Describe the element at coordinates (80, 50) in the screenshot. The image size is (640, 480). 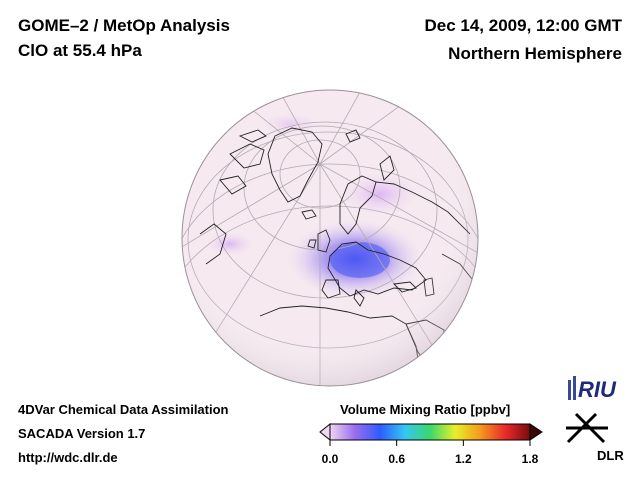
I see `species-label: ClO at 55.4 hPa` at that location.